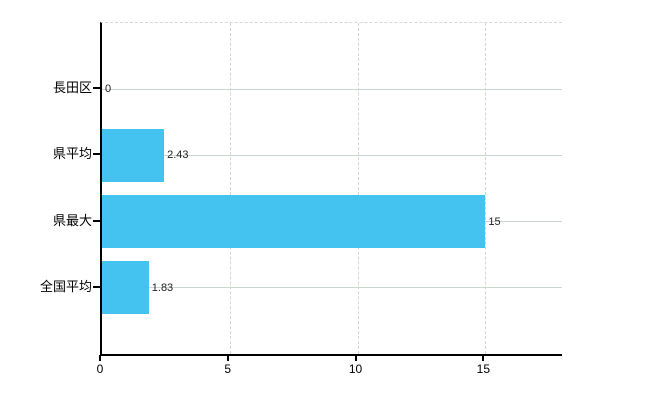 The height and width of the screenshot is (400, 650). What do you see at coordinates (355, 369) in the screenshot?
I see `x-axis-tick-label: 10` at bounding box center [355, 369].